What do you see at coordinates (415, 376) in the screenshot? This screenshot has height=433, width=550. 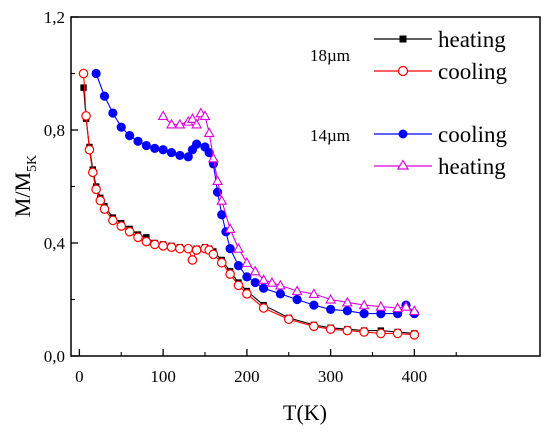 I see `x-tick-label: 400` at bounding box center [415, 376].